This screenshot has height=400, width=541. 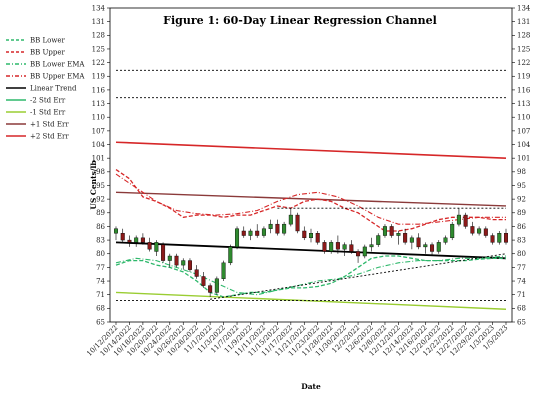 What do you see at coordinates (523, 159) in the screenshot?
I see `y-tick-label-right: 101` at bounding box center [523, 159].